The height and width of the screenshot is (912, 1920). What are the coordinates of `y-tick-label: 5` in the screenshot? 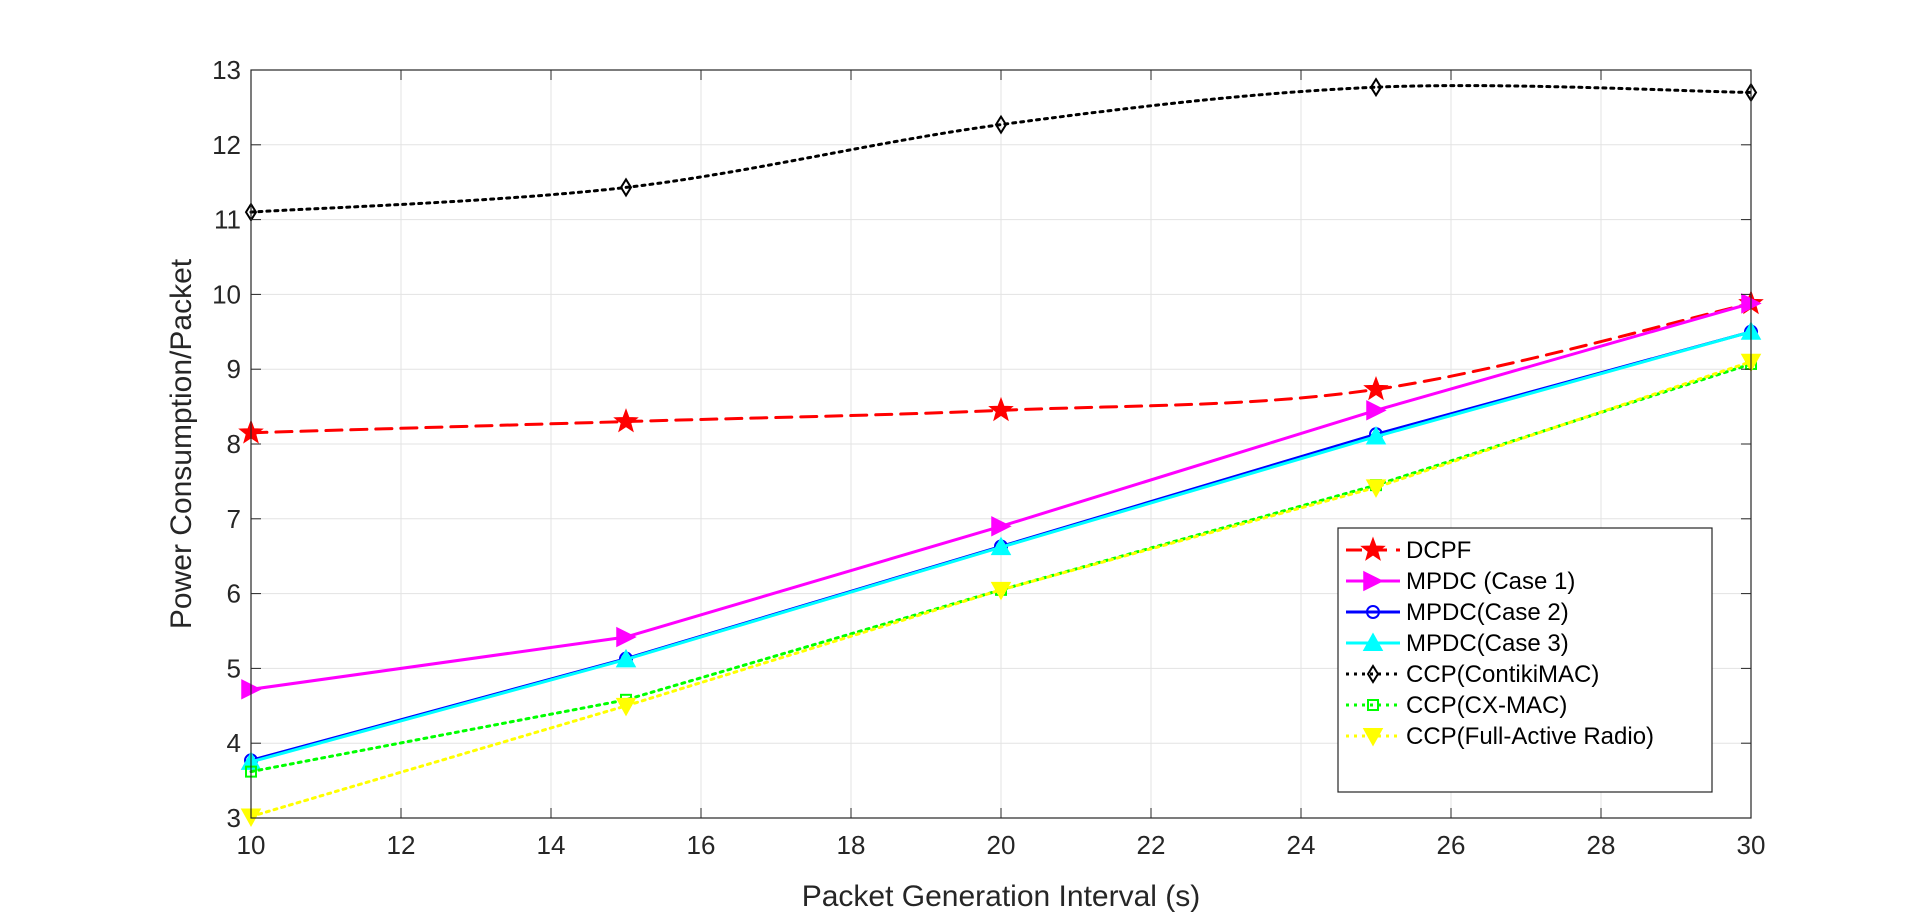 It's located at (234, 668).